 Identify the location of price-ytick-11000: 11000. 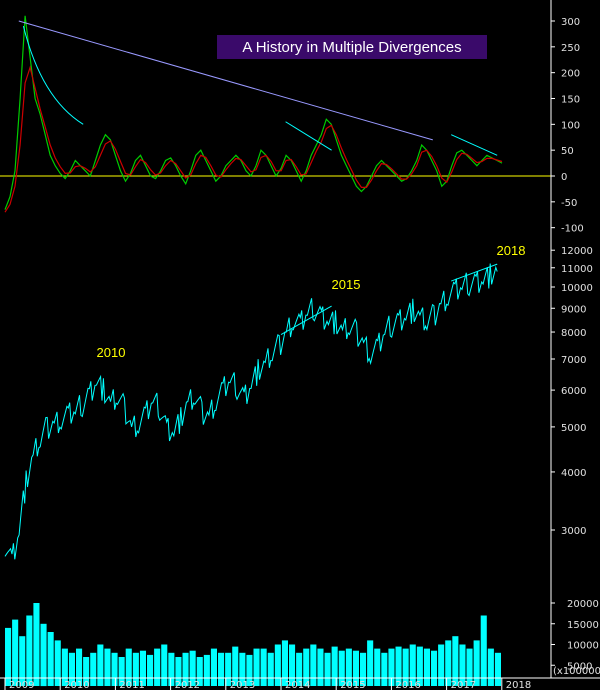
(577, 269).